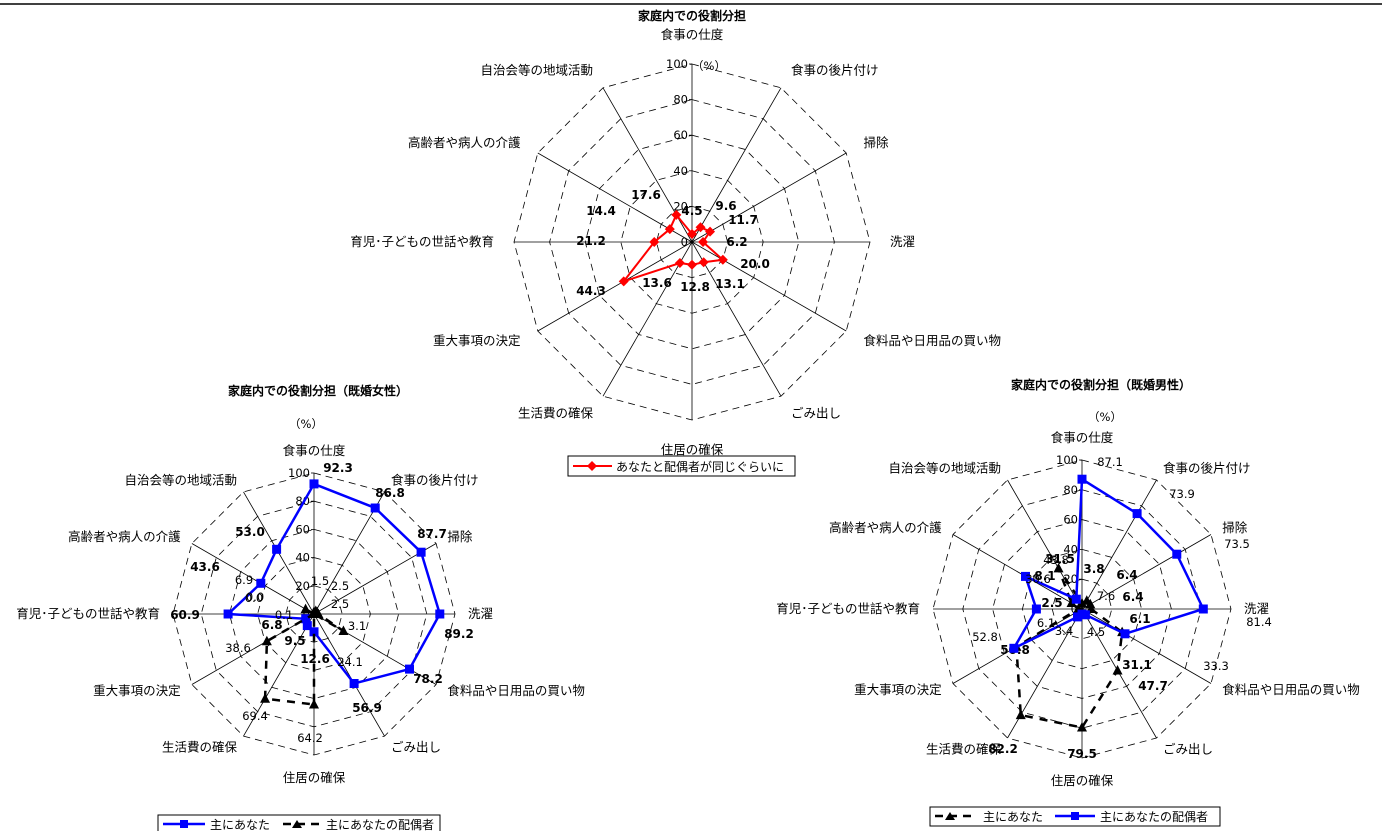 Image resolution: width=1382 pixels, height=831 pixels. Describe the element at coordinates (1060, 559) in the screenshot. I see `data-label: 31.5` at that location.